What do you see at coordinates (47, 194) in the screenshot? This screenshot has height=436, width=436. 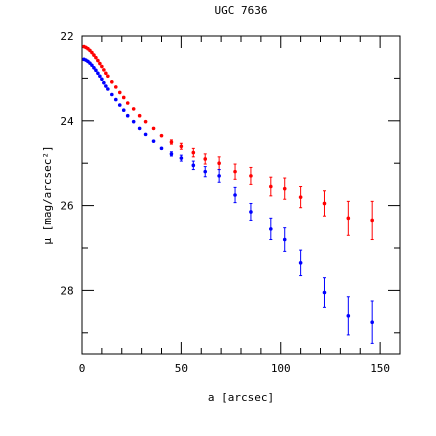 I see `y-axis-label: μ [mag/arcsec²]` at bounding box center [47, 194].